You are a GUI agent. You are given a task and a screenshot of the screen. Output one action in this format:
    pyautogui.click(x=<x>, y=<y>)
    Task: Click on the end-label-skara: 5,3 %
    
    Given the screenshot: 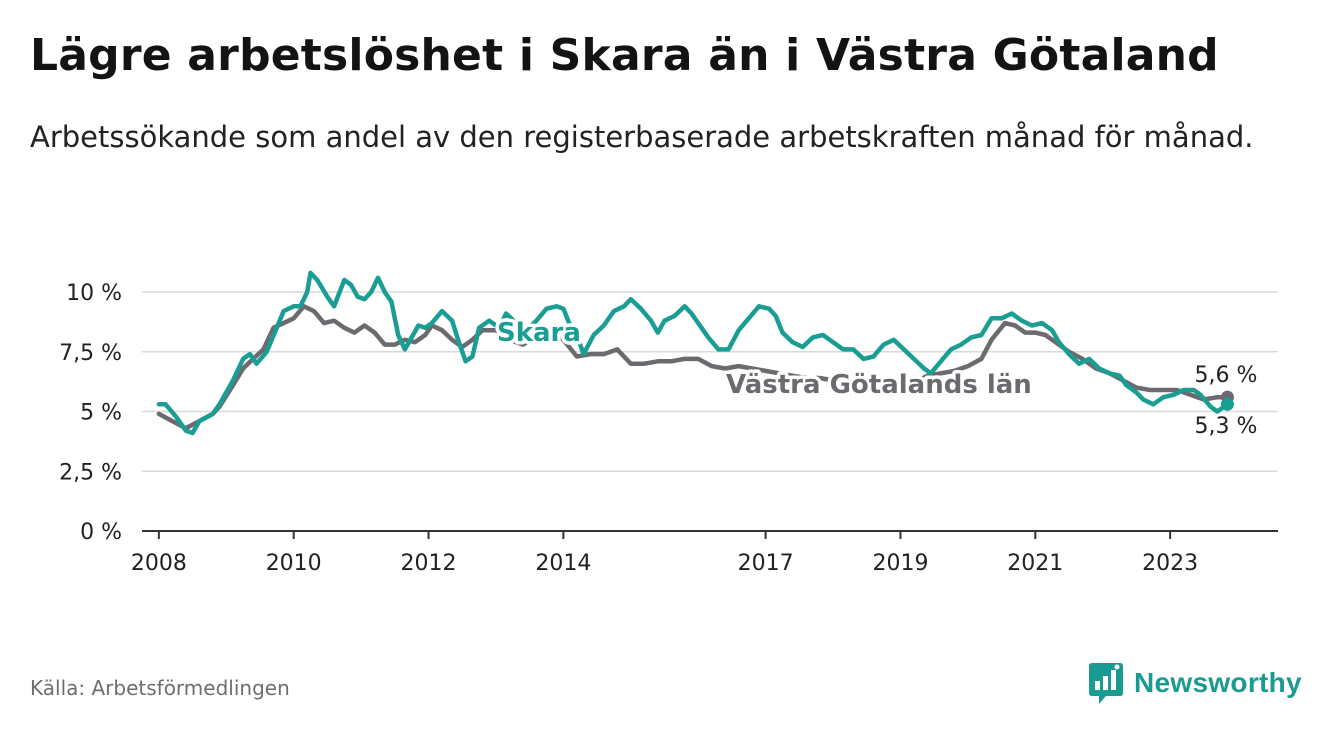 What is the action you would take?
    pyautogui.click(x=1226, y=426)
    